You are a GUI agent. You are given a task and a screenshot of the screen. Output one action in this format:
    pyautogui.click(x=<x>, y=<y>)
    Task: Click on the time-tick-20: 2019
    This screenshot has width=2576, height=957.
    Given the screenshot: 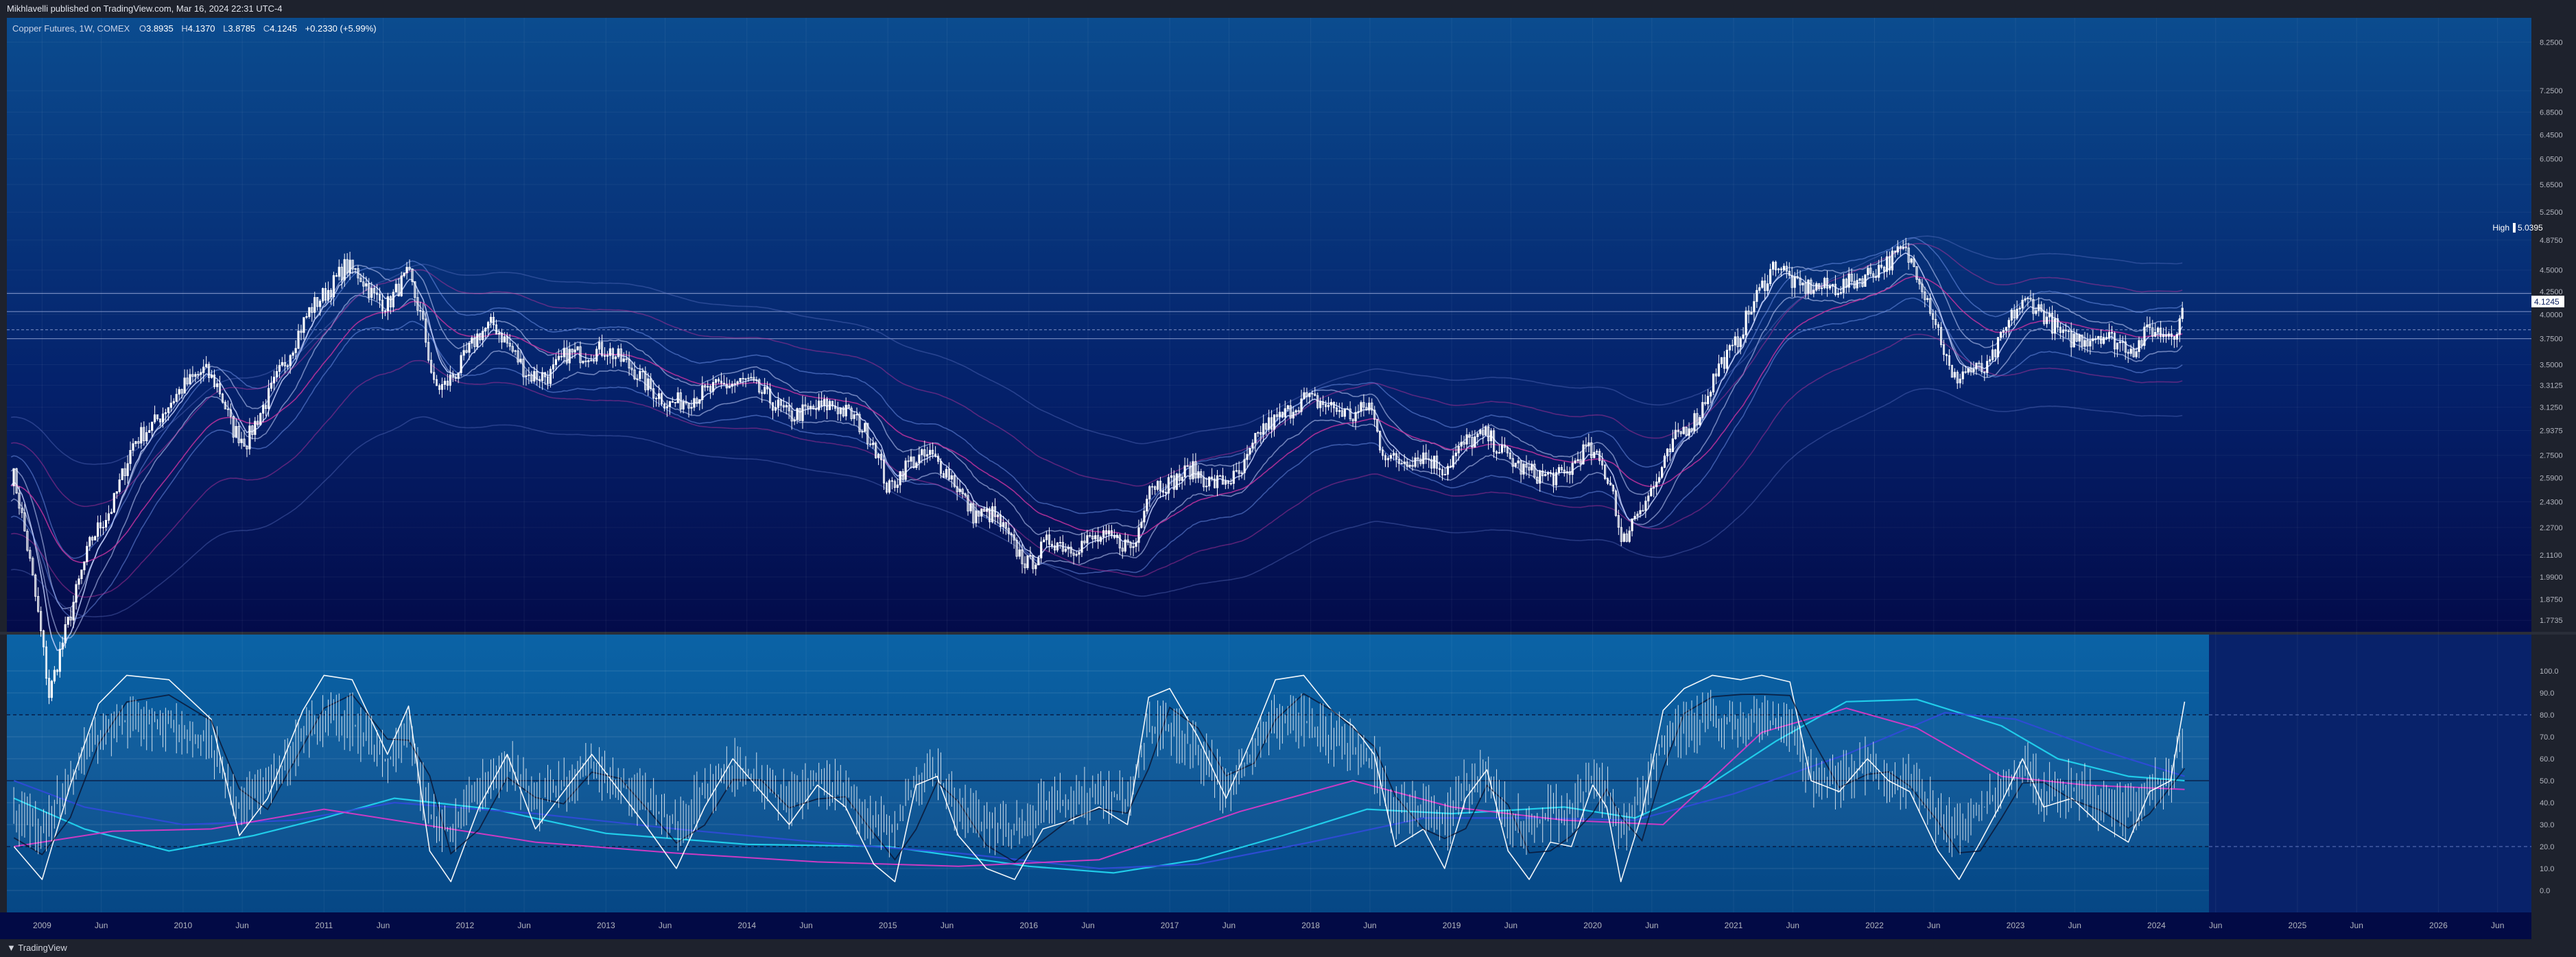 What is the action you would take?
    pyautogui.click(x=1452, y=925)
    